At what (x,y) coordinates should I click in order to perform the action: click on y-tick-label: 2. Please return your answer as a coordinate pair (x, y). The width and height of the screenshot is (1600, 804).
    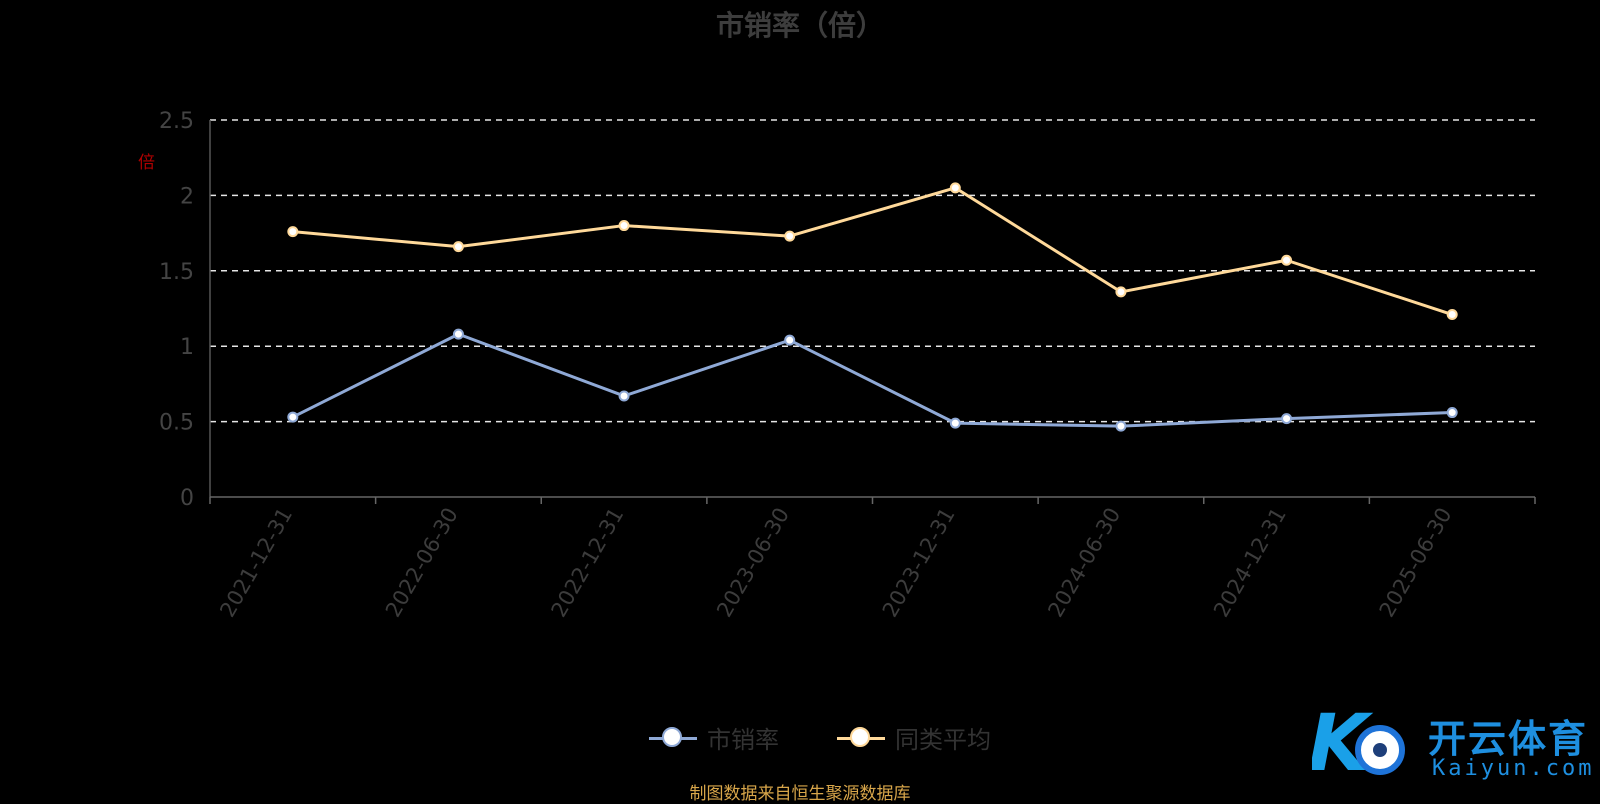
    Looking at the image, I should click on (187, 196).